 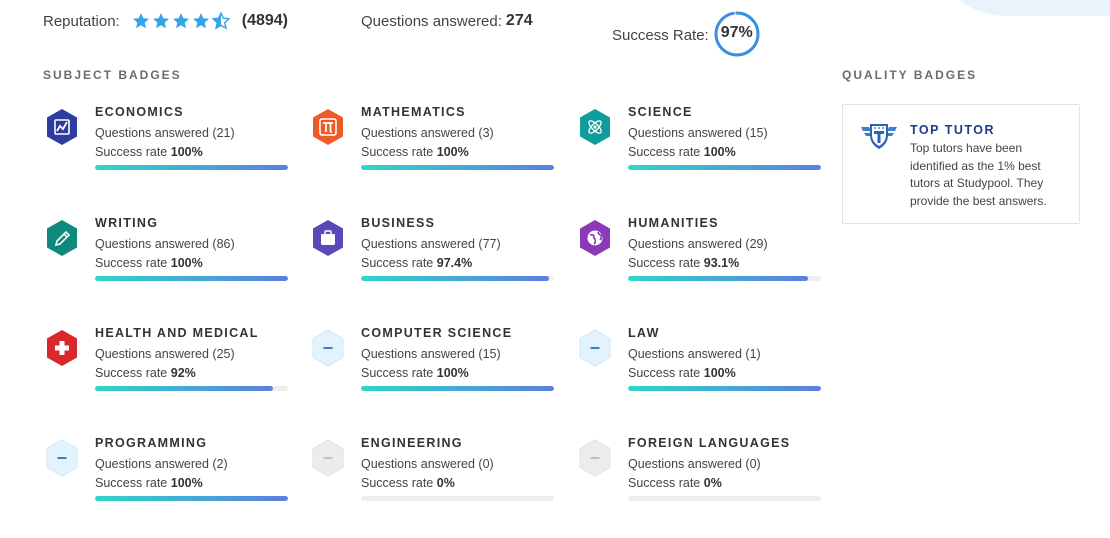 I want to click on reputation: Reputation: (4894), so click(x=165, y=21).